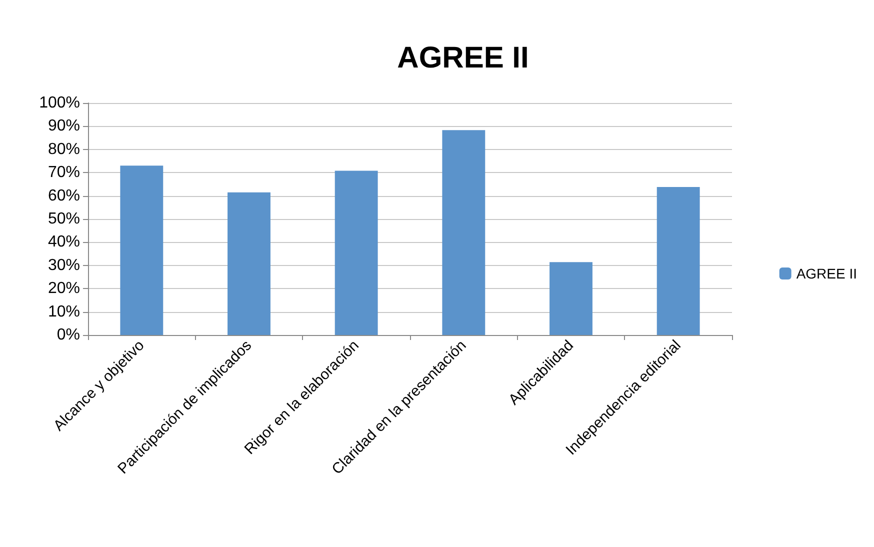  Describe the element at coordinates (827, 274) in the screenshot. I see `legend-label: AGREE II` at that location.